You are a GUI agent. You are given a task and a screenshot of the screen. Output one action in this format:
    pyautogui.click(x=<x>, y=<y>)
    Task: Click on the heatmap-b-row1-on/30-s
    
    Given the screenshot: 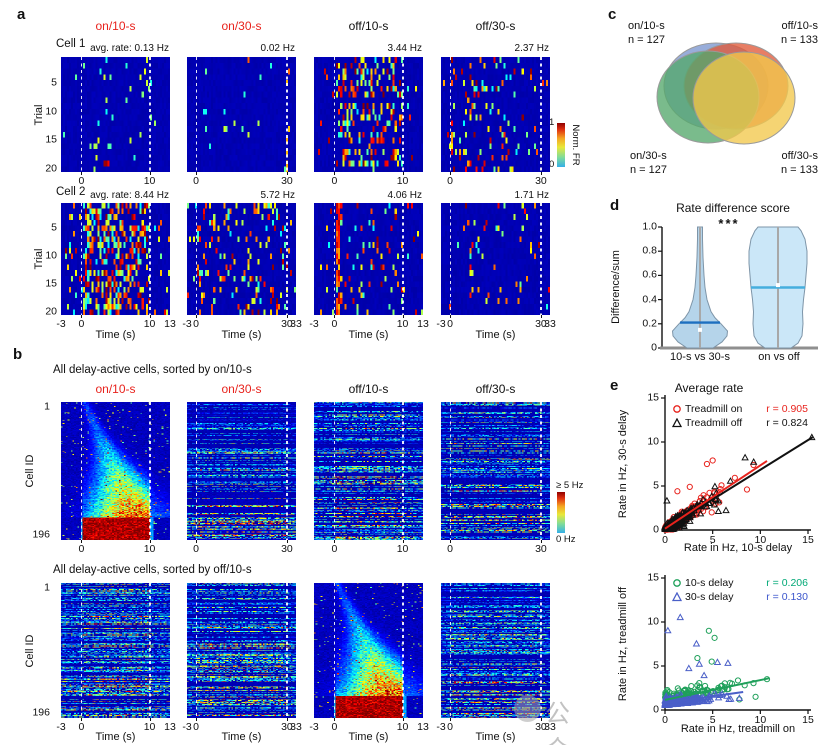 What is the action you would take?
    pyautogui.click(x=241, y=471)
    